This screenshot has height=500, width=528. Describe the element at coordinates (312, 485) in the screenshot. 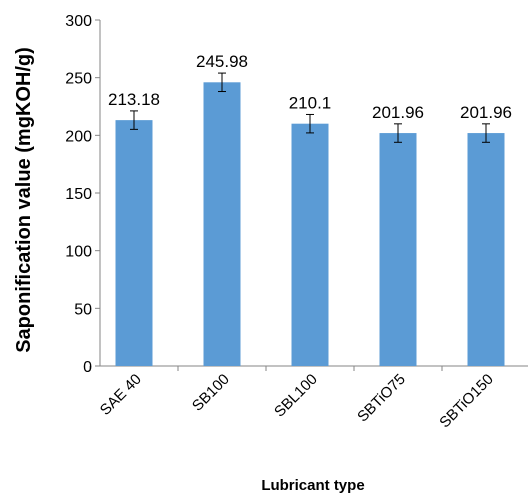

I see `x-axis-title: Lubricant type` at that location.